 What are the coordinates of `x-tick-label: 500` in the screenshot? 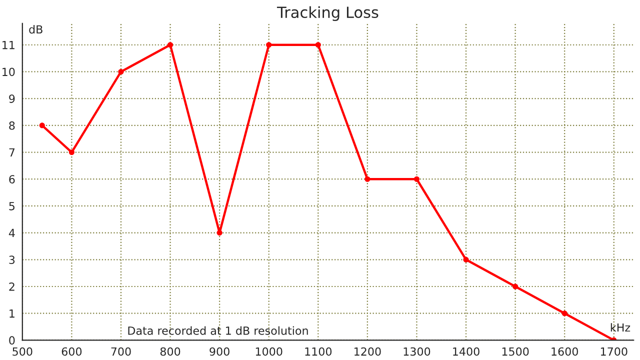 It's located at (22, 351).